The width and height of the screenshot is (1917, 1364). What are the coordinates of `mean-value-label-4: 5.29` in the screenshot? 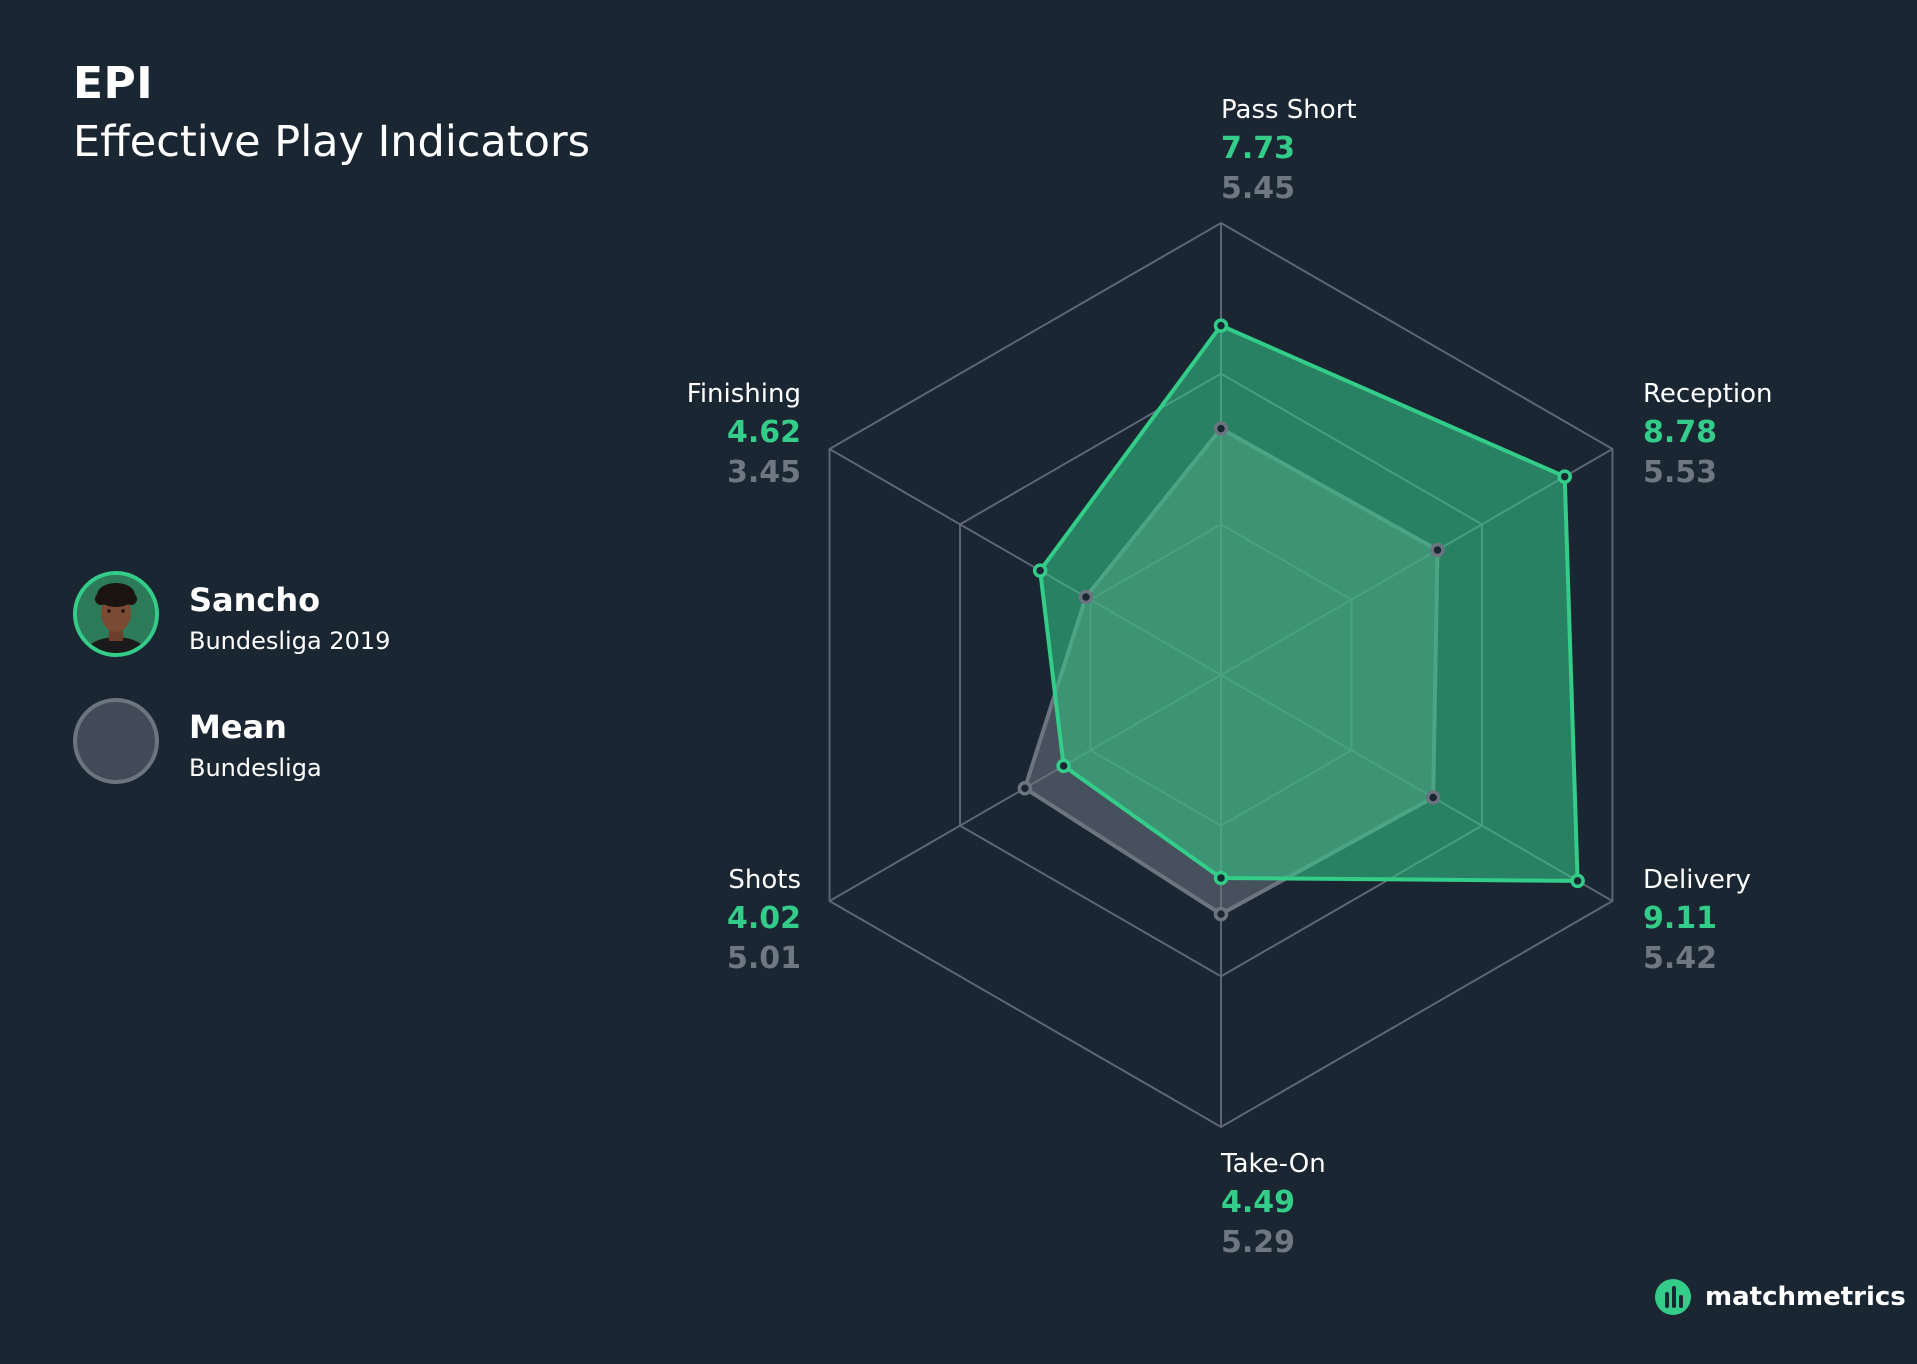 It's located at (1258, 1242).